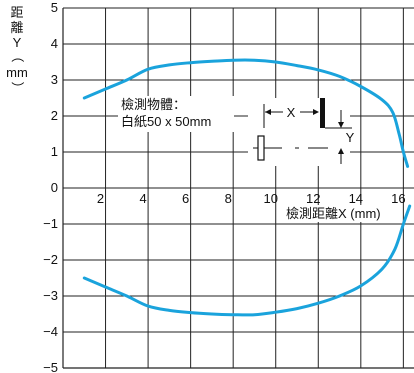 This screenshot has width=414, height=373. Describe the element at coordinates (398, 198) in the screenshot. I see `x-tick-label: 16` at that location.